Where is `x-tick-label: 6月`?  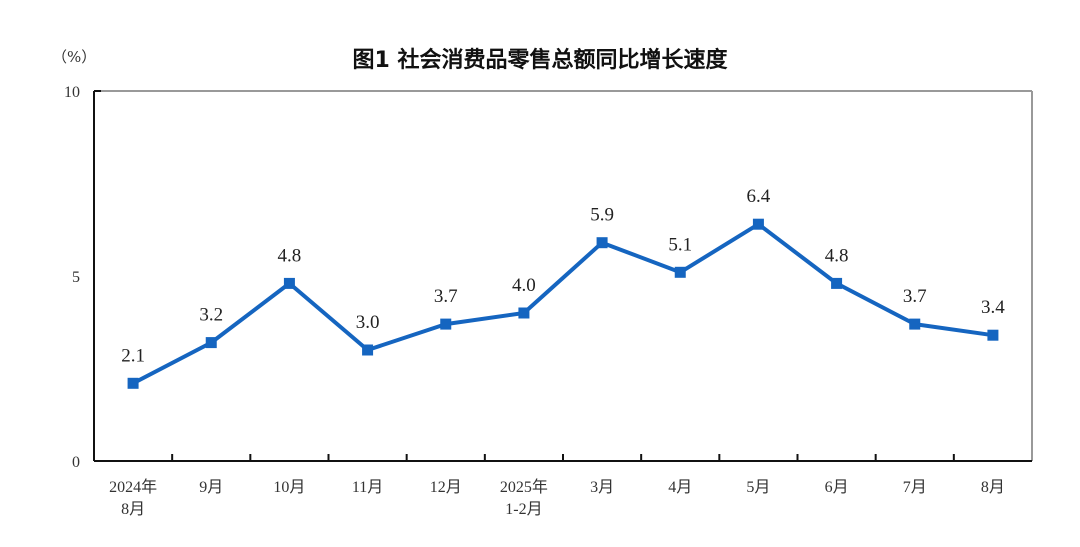
x-tick-label: 6月 is located at coordinates (837, 487).